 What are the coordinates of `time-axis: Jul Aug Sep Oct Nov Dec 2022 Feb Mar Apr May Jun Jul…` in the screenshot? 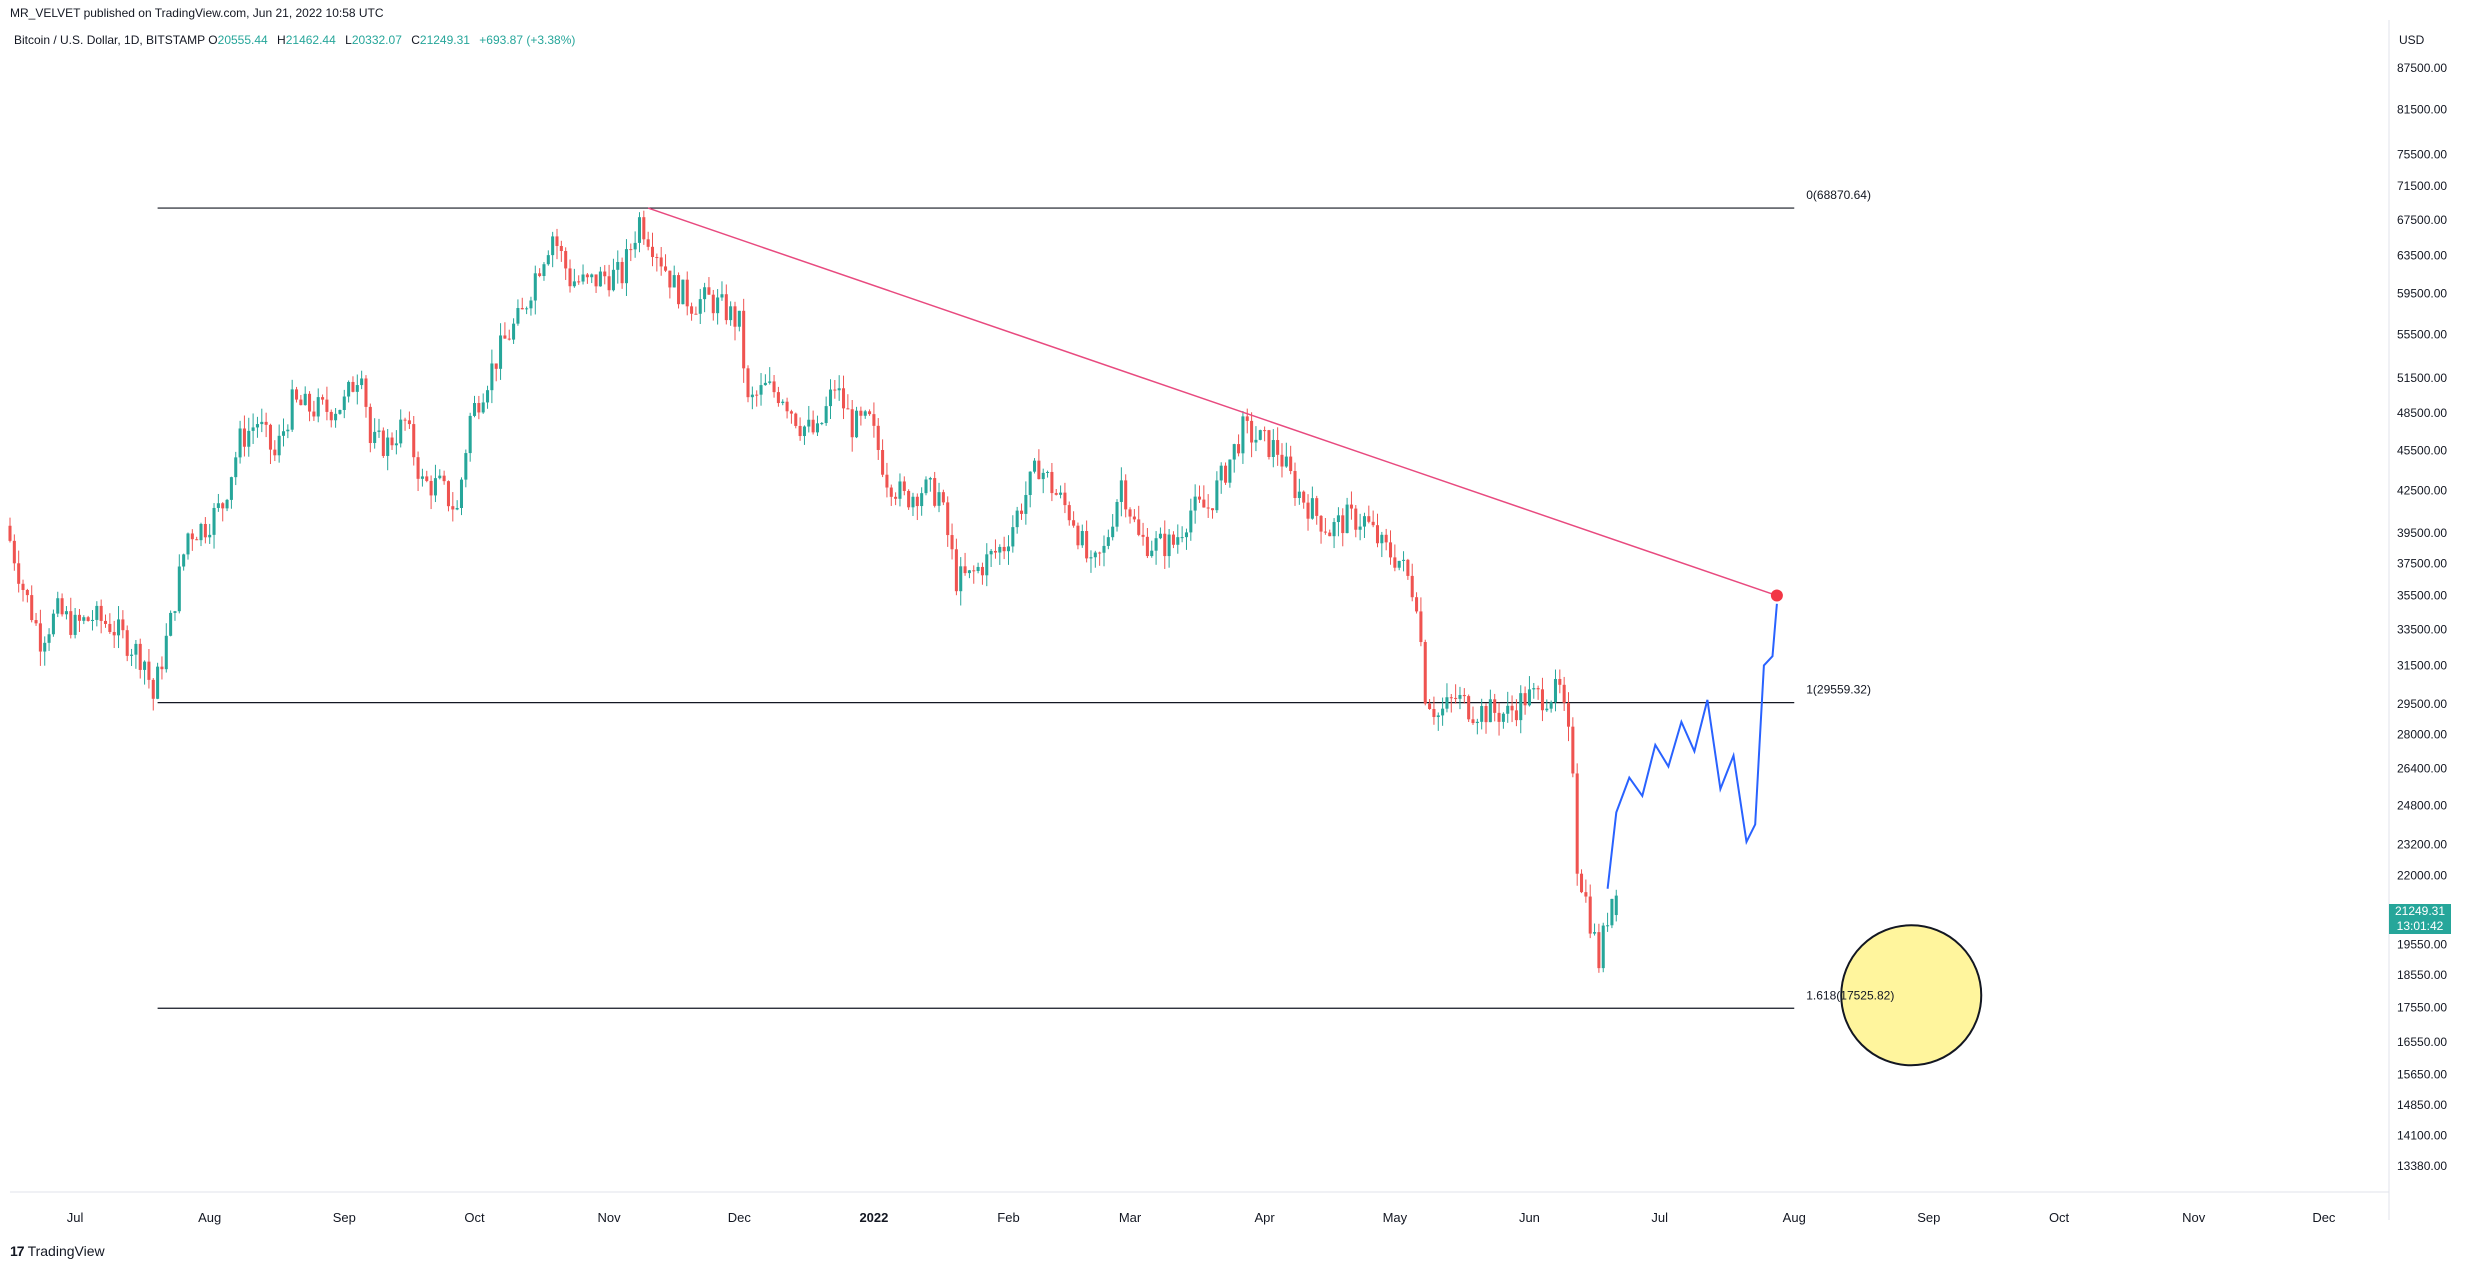 It's located at (1201, 1217).